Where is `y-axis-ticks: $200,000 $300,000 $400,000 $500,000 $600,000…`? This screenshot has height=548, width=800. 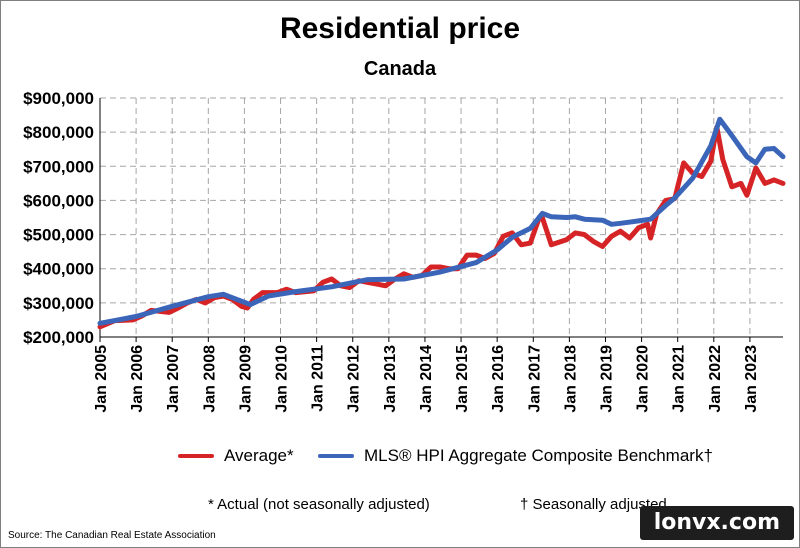 y-axis-ticks: $200,000 $300,000 $400,000 $500,000 $600,000… is located at coordinates (58, 218).